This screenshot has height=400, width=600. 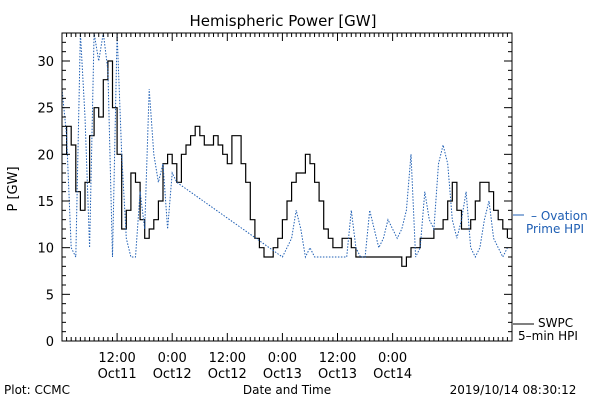 I want to click on y-tick-label: 20, so click(x=45, y=155).